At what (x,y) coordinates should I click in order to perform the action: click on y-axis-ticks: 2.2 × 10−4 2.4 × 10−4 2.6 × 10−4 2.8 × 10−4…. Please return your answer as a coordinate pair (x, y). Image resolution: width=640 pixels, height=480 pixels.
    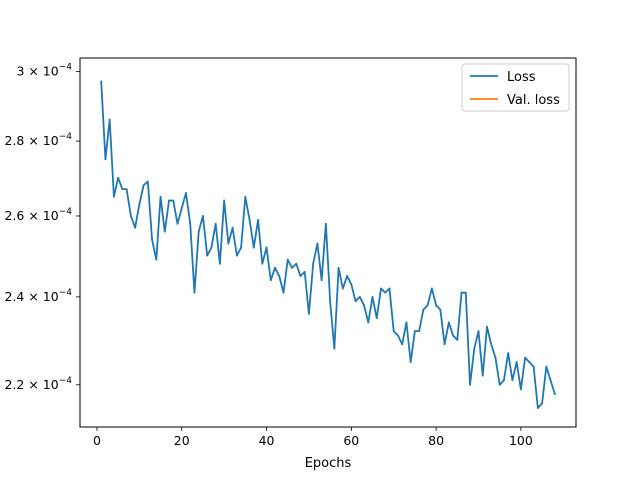
    Looking at the image, I should click on (42, 227).